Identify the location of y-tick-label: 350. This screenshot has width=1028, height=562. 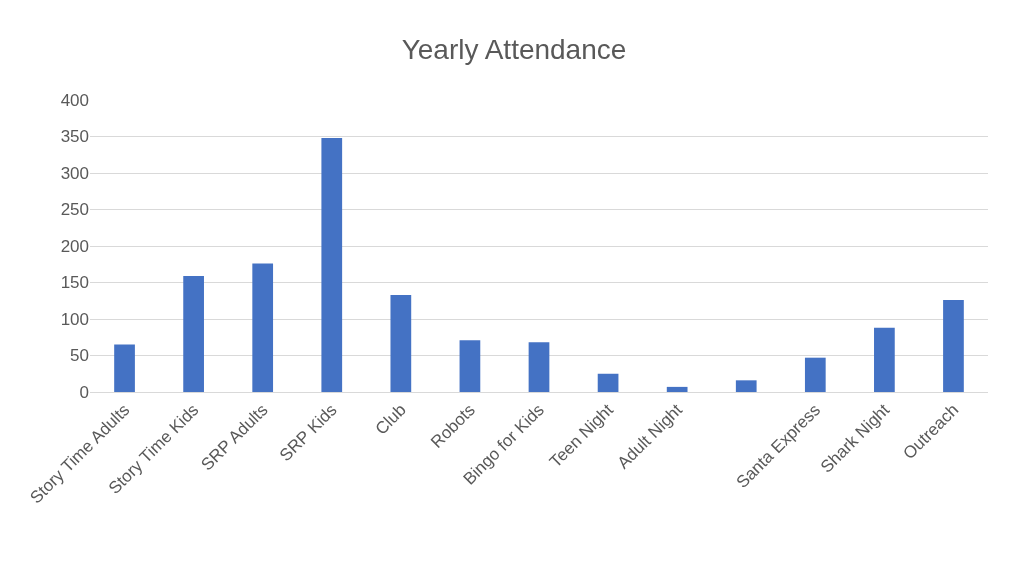
(74, 137).